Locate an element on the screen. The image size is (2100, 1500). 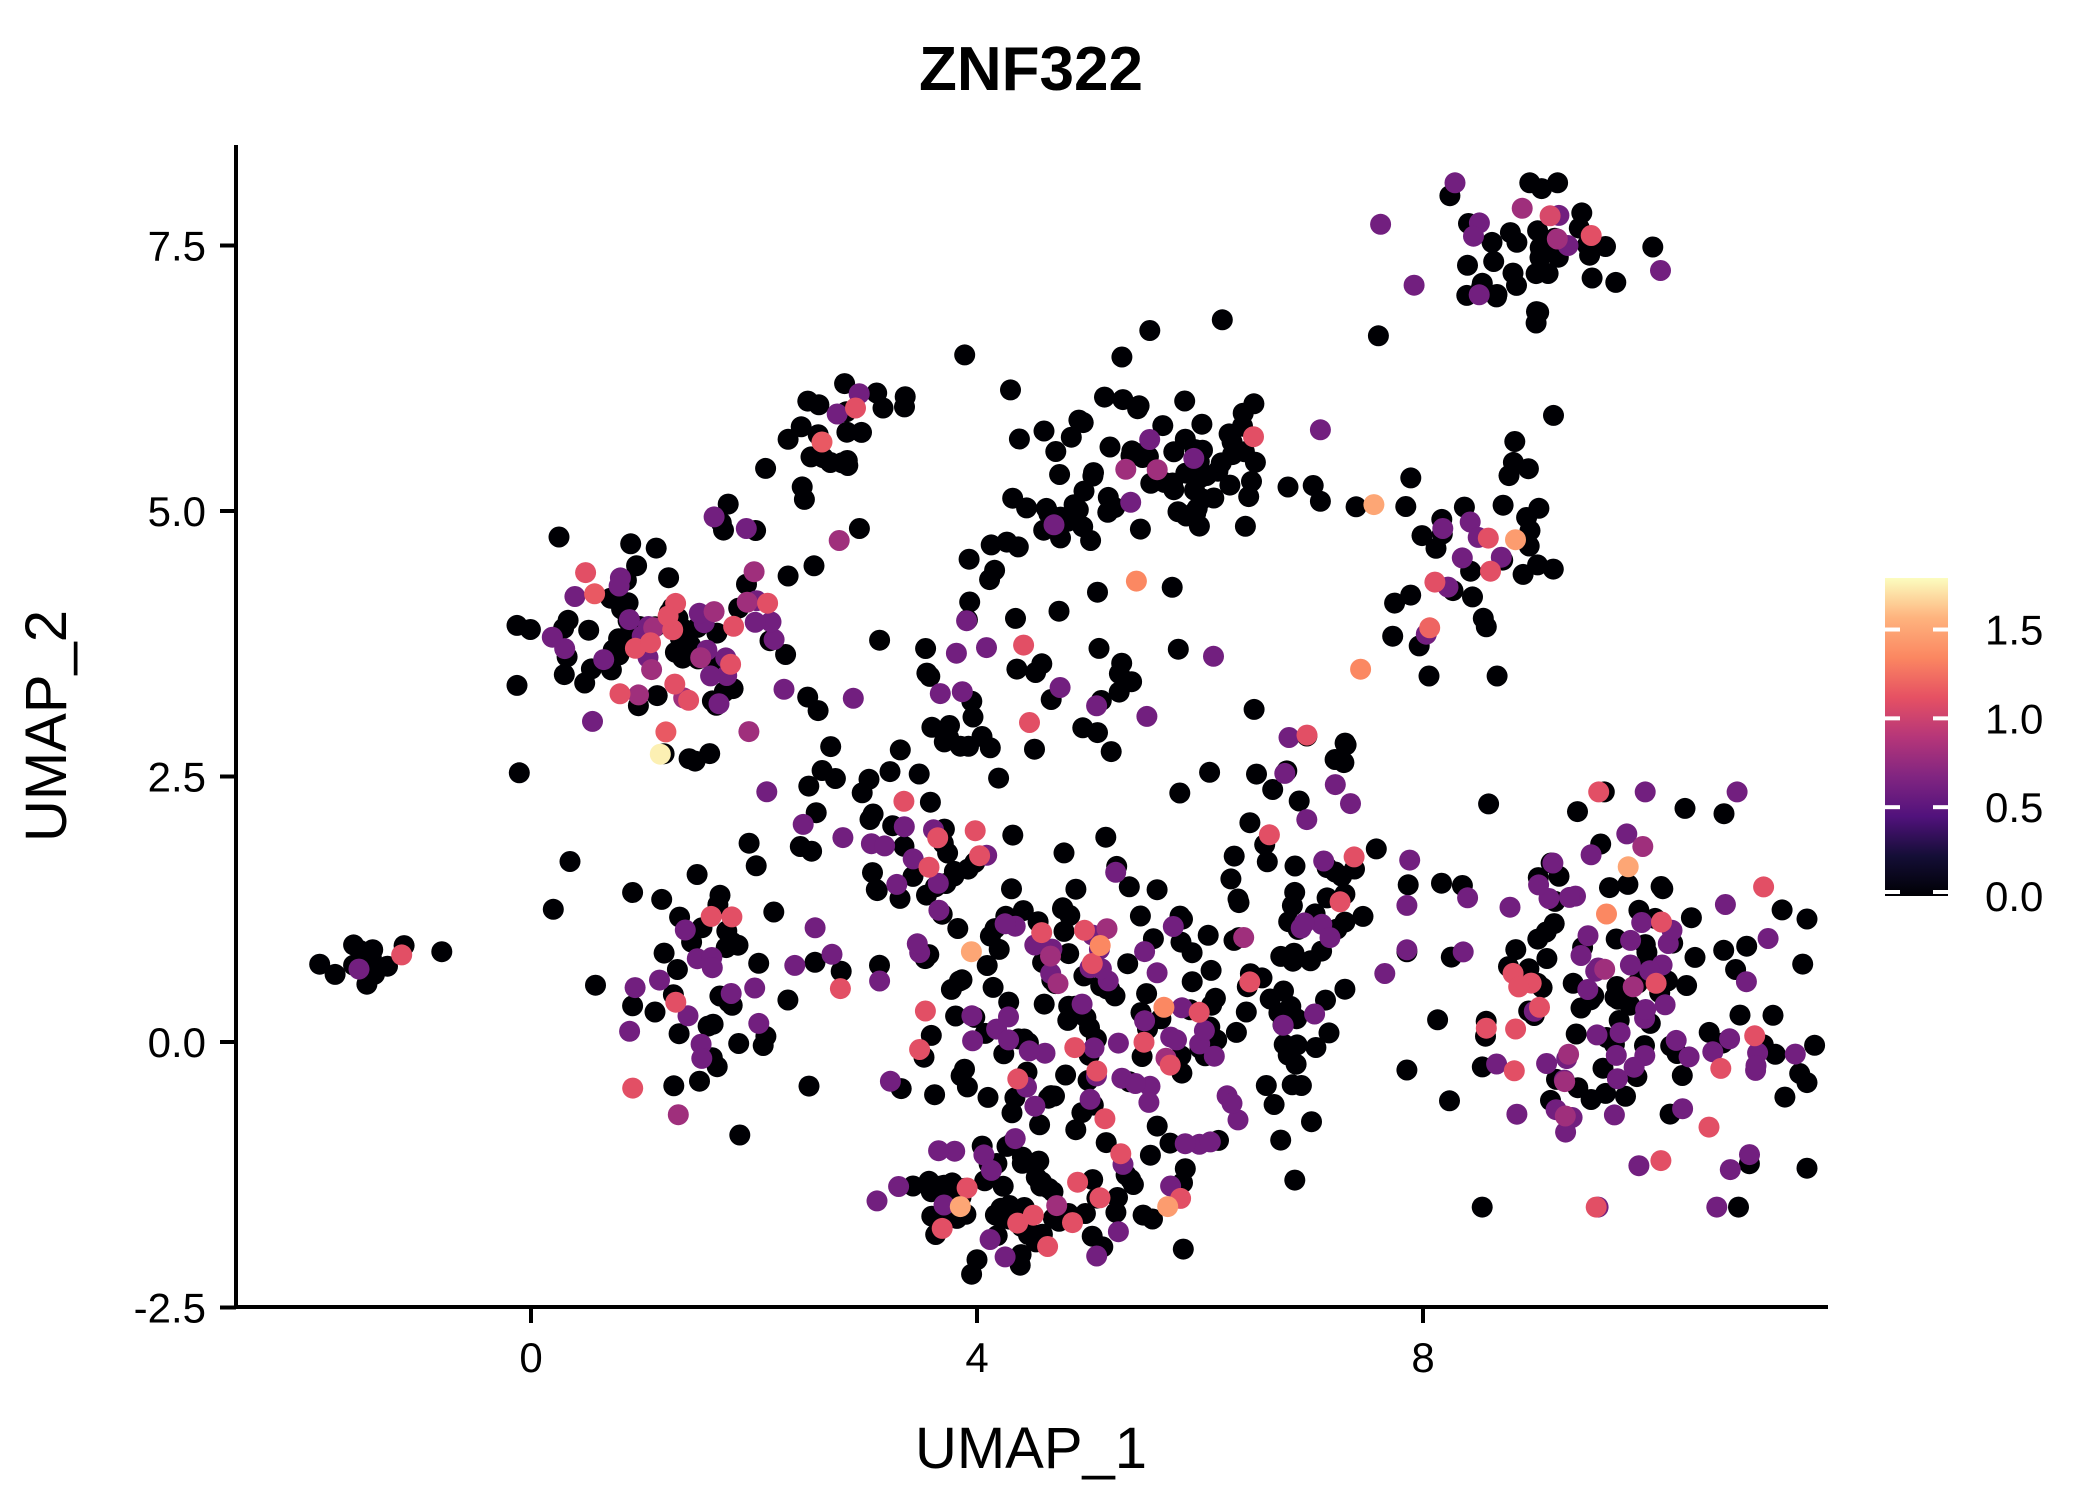
y-tick-label: 7.5 is located at coordinates (177, 246).